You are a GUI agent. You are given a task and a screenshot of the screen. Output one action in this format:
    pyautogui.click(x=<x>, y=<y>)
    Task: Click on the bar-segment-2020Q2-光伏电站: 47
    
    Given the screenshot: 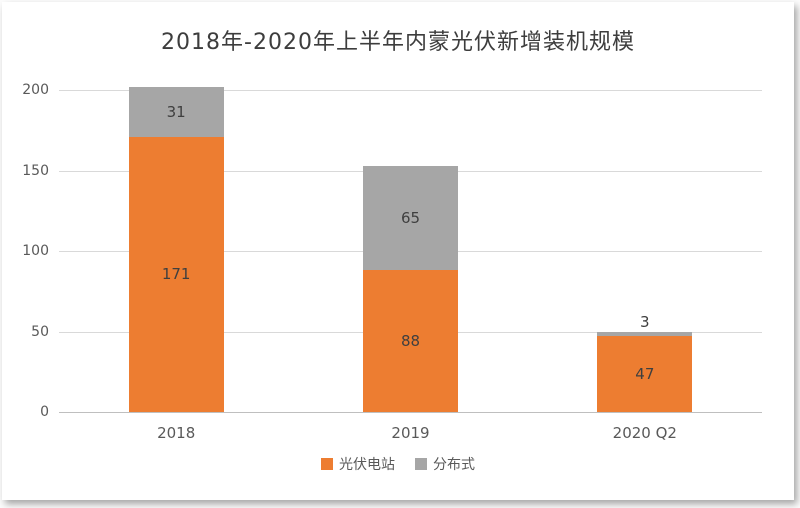 What is the action you would take?
    pyautogui.click(x=645, y=374)
    